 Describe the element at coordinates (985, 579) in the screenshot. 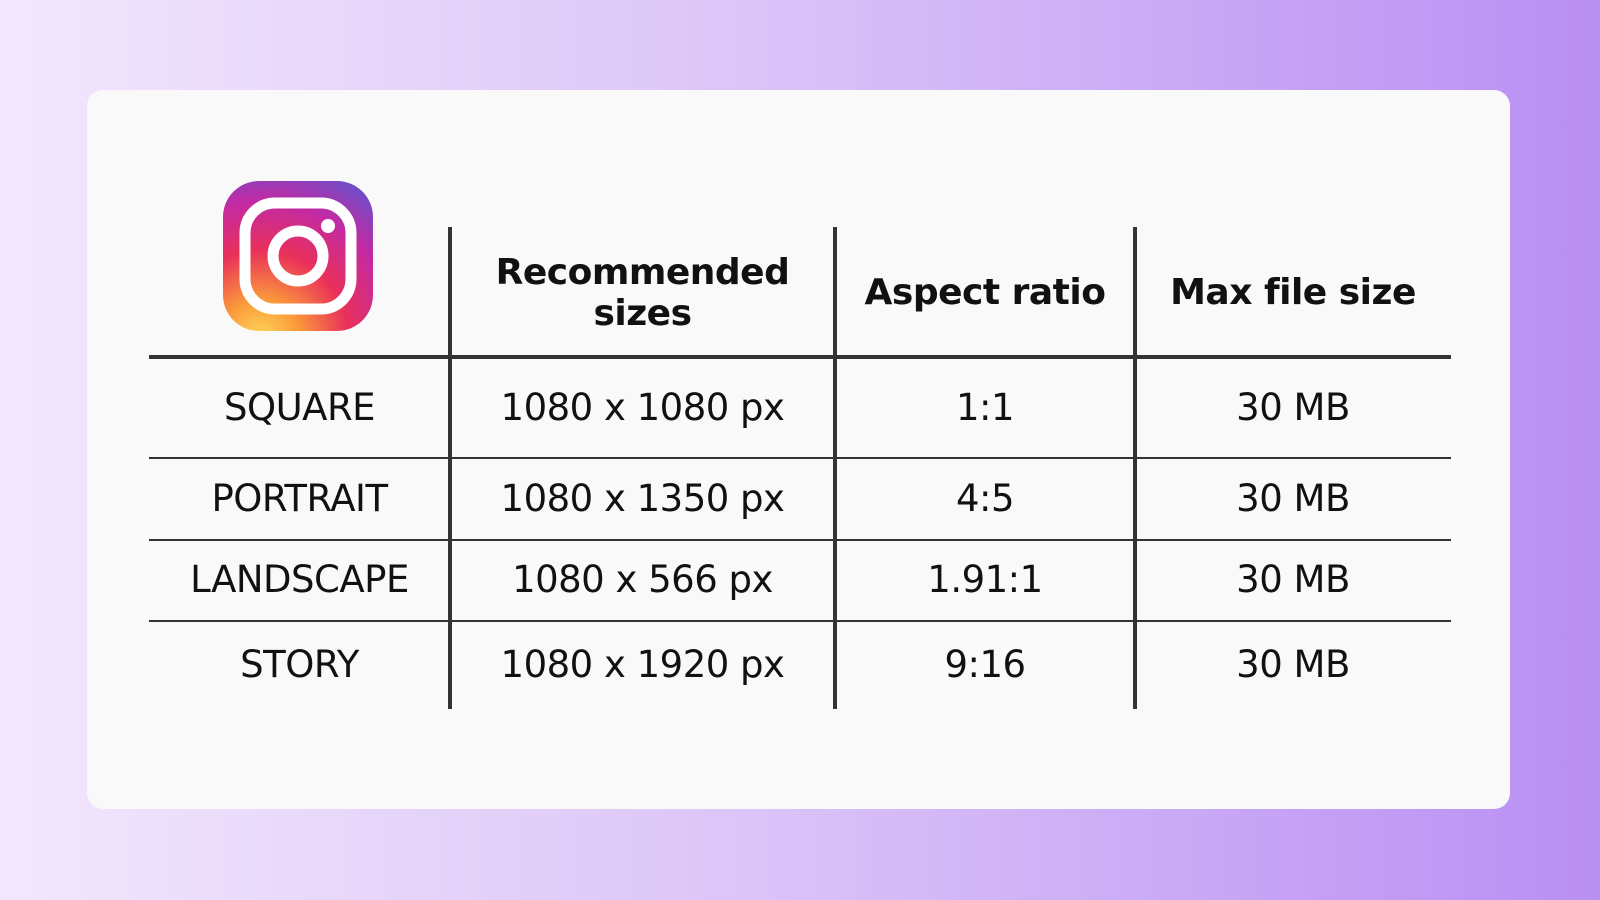

I see `table-cell: 1.91:1` at that location.